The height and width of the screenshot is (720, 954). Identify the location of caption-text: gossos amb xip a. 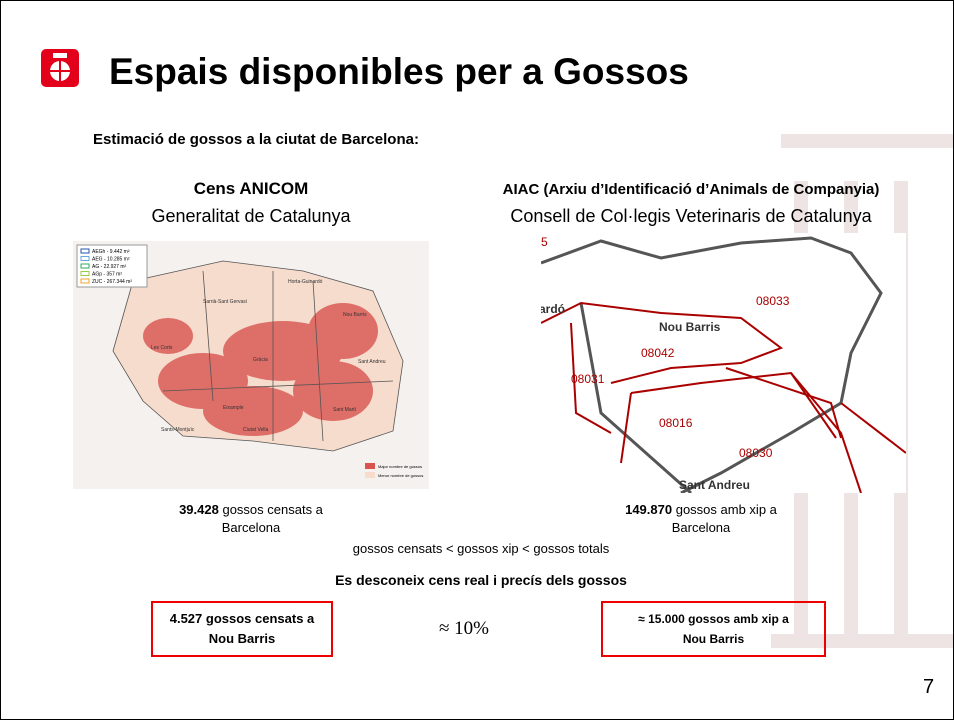
(726, 509).